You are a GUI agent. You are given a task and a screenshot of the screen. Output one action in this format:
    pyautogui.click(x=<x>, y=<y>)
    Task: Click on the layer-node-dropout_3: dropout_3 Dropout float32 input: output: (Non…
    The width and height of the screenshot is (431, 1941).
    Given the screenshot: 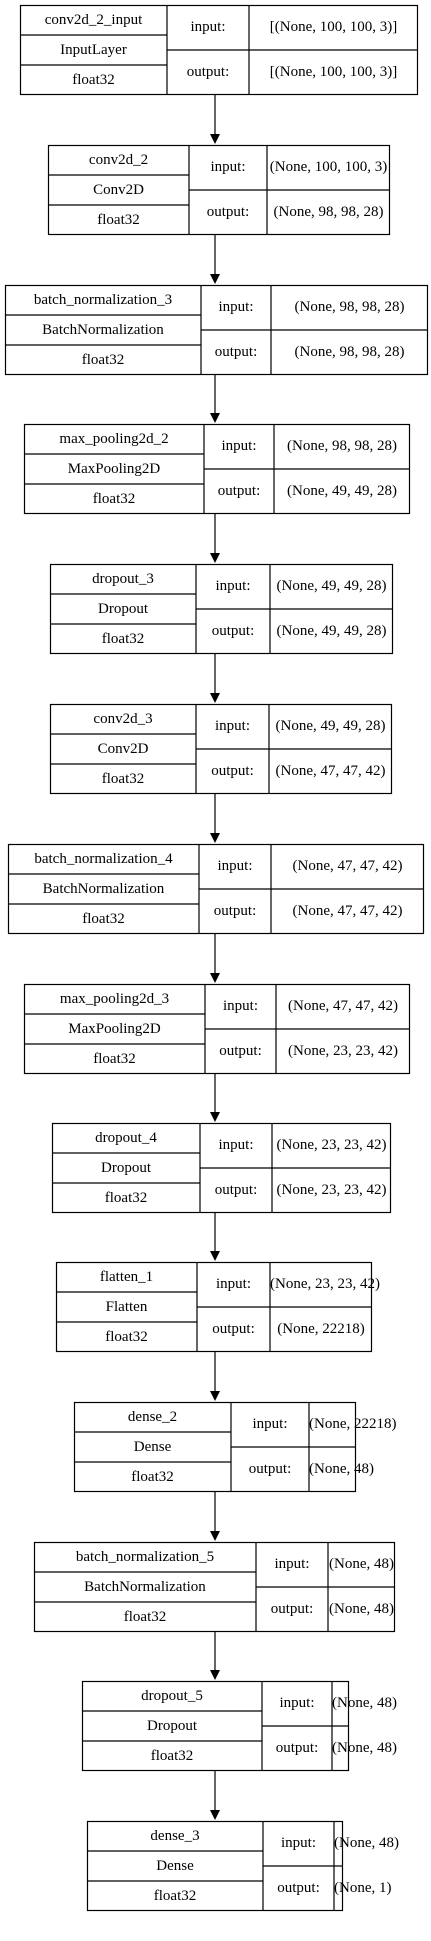 What is the action you would take?
    pyautogui.click(x=221, y=609)
    